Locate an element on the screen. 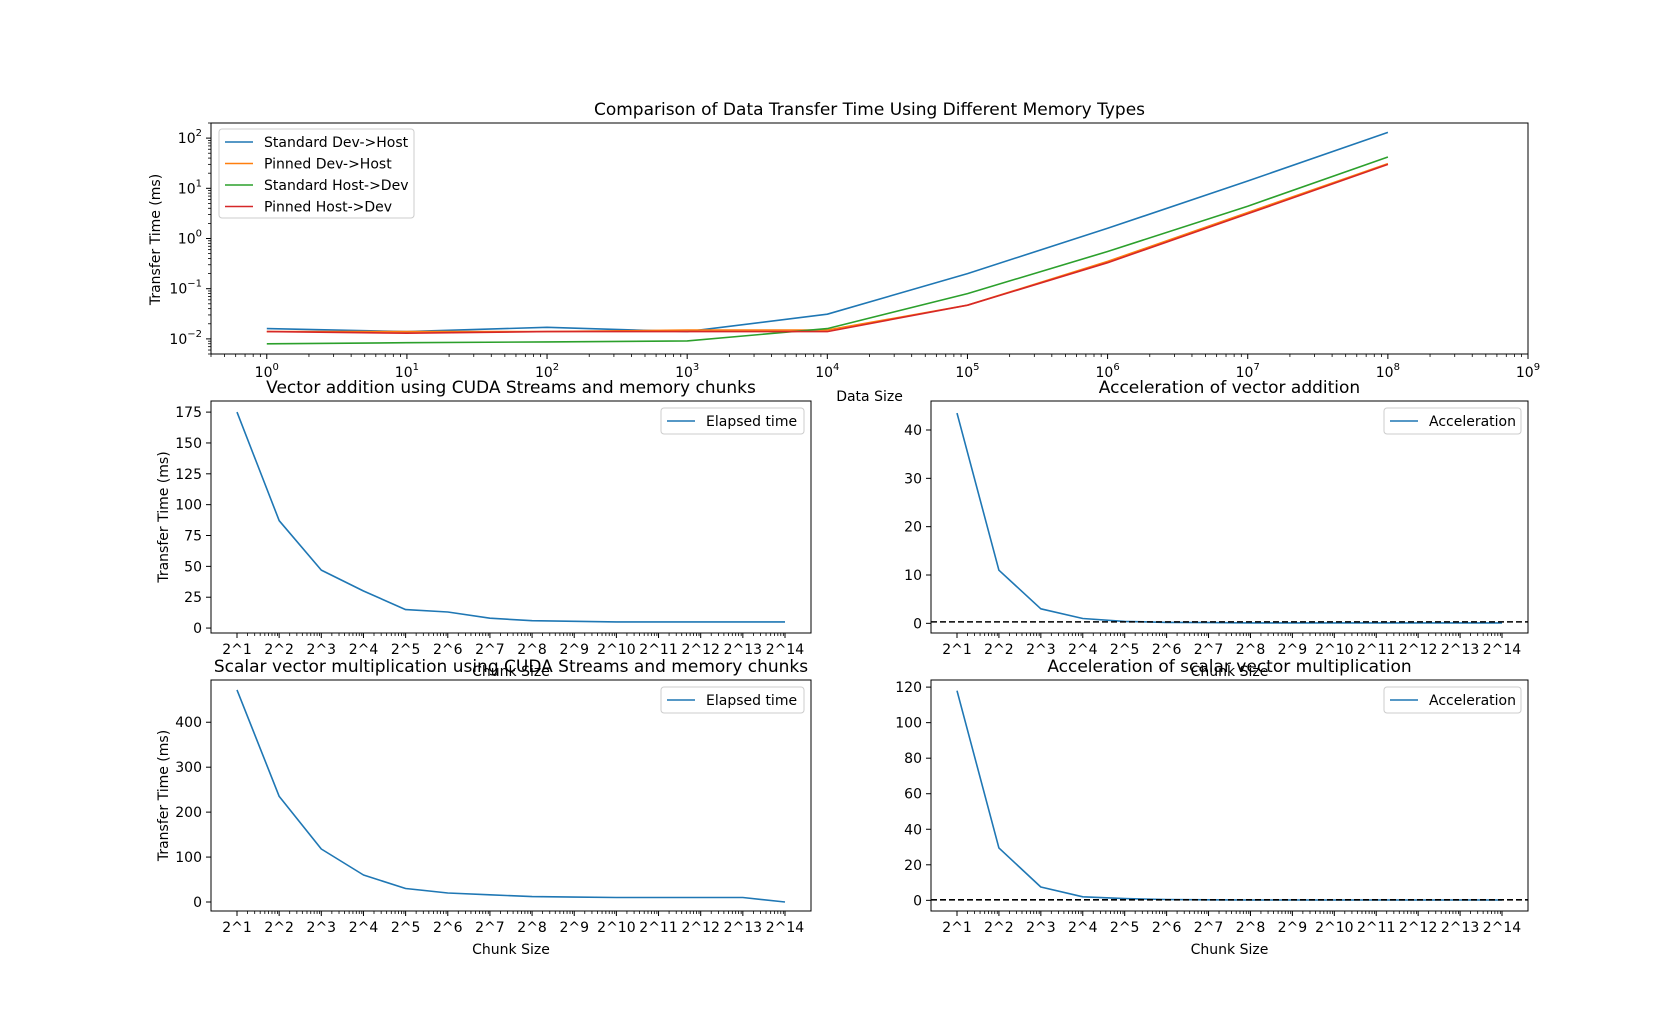  legend-label-2: Standard Host->Dev is located at coordinates (336, 186).